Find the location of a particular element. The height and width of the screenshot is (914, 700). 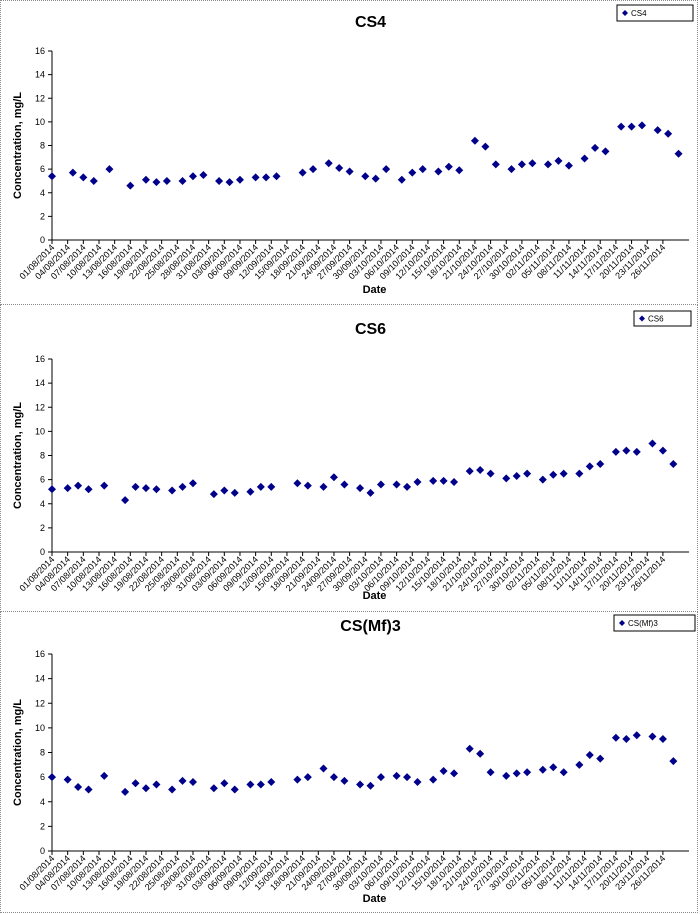

legend: CS(Mf)3 is located at coordinates (654, 623).